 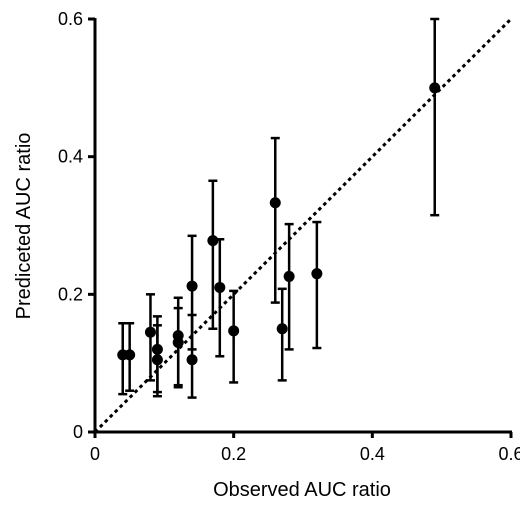 I want to click on y-tick-label: 0.6, so click(x=70, y=19).